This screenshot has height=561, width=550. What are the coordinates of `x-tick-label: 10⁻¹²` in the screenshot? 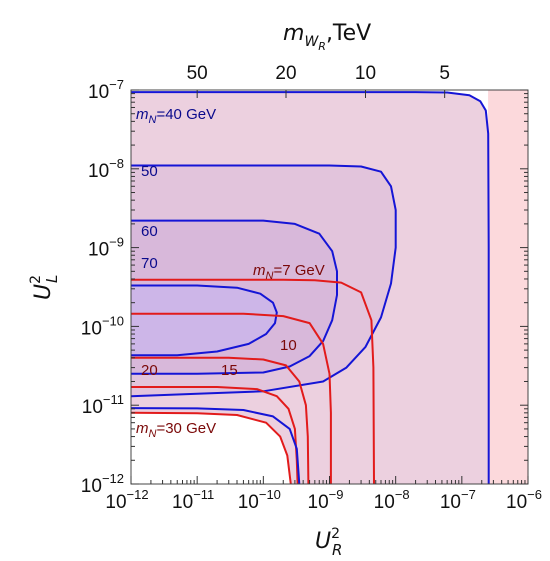 It's located at (126, 500).